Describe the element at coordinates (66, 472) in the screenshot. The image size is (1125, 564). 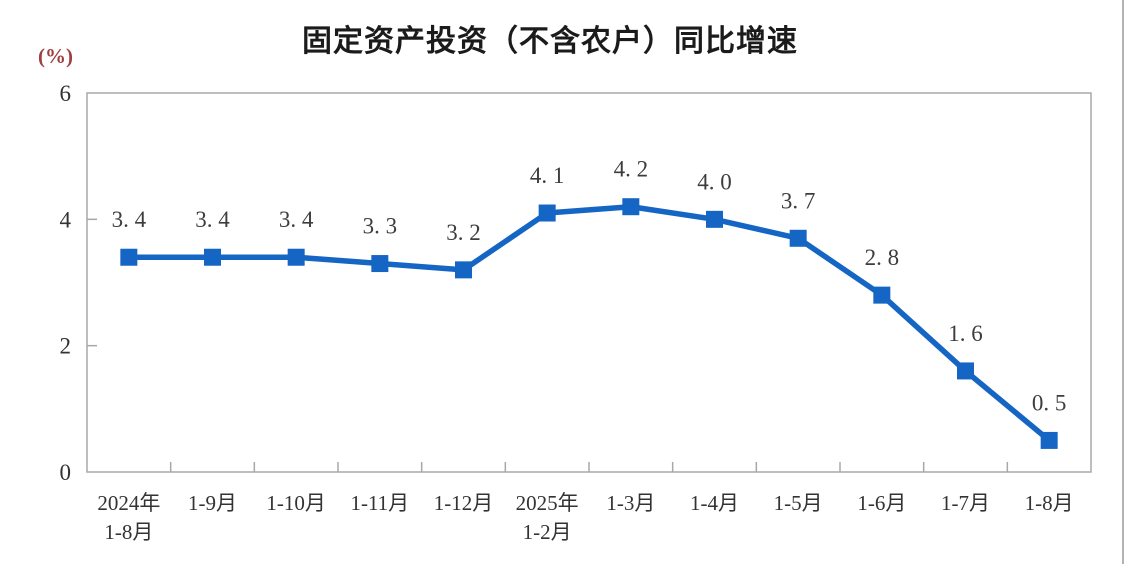
I see `y-tick-label: 0` at that location.